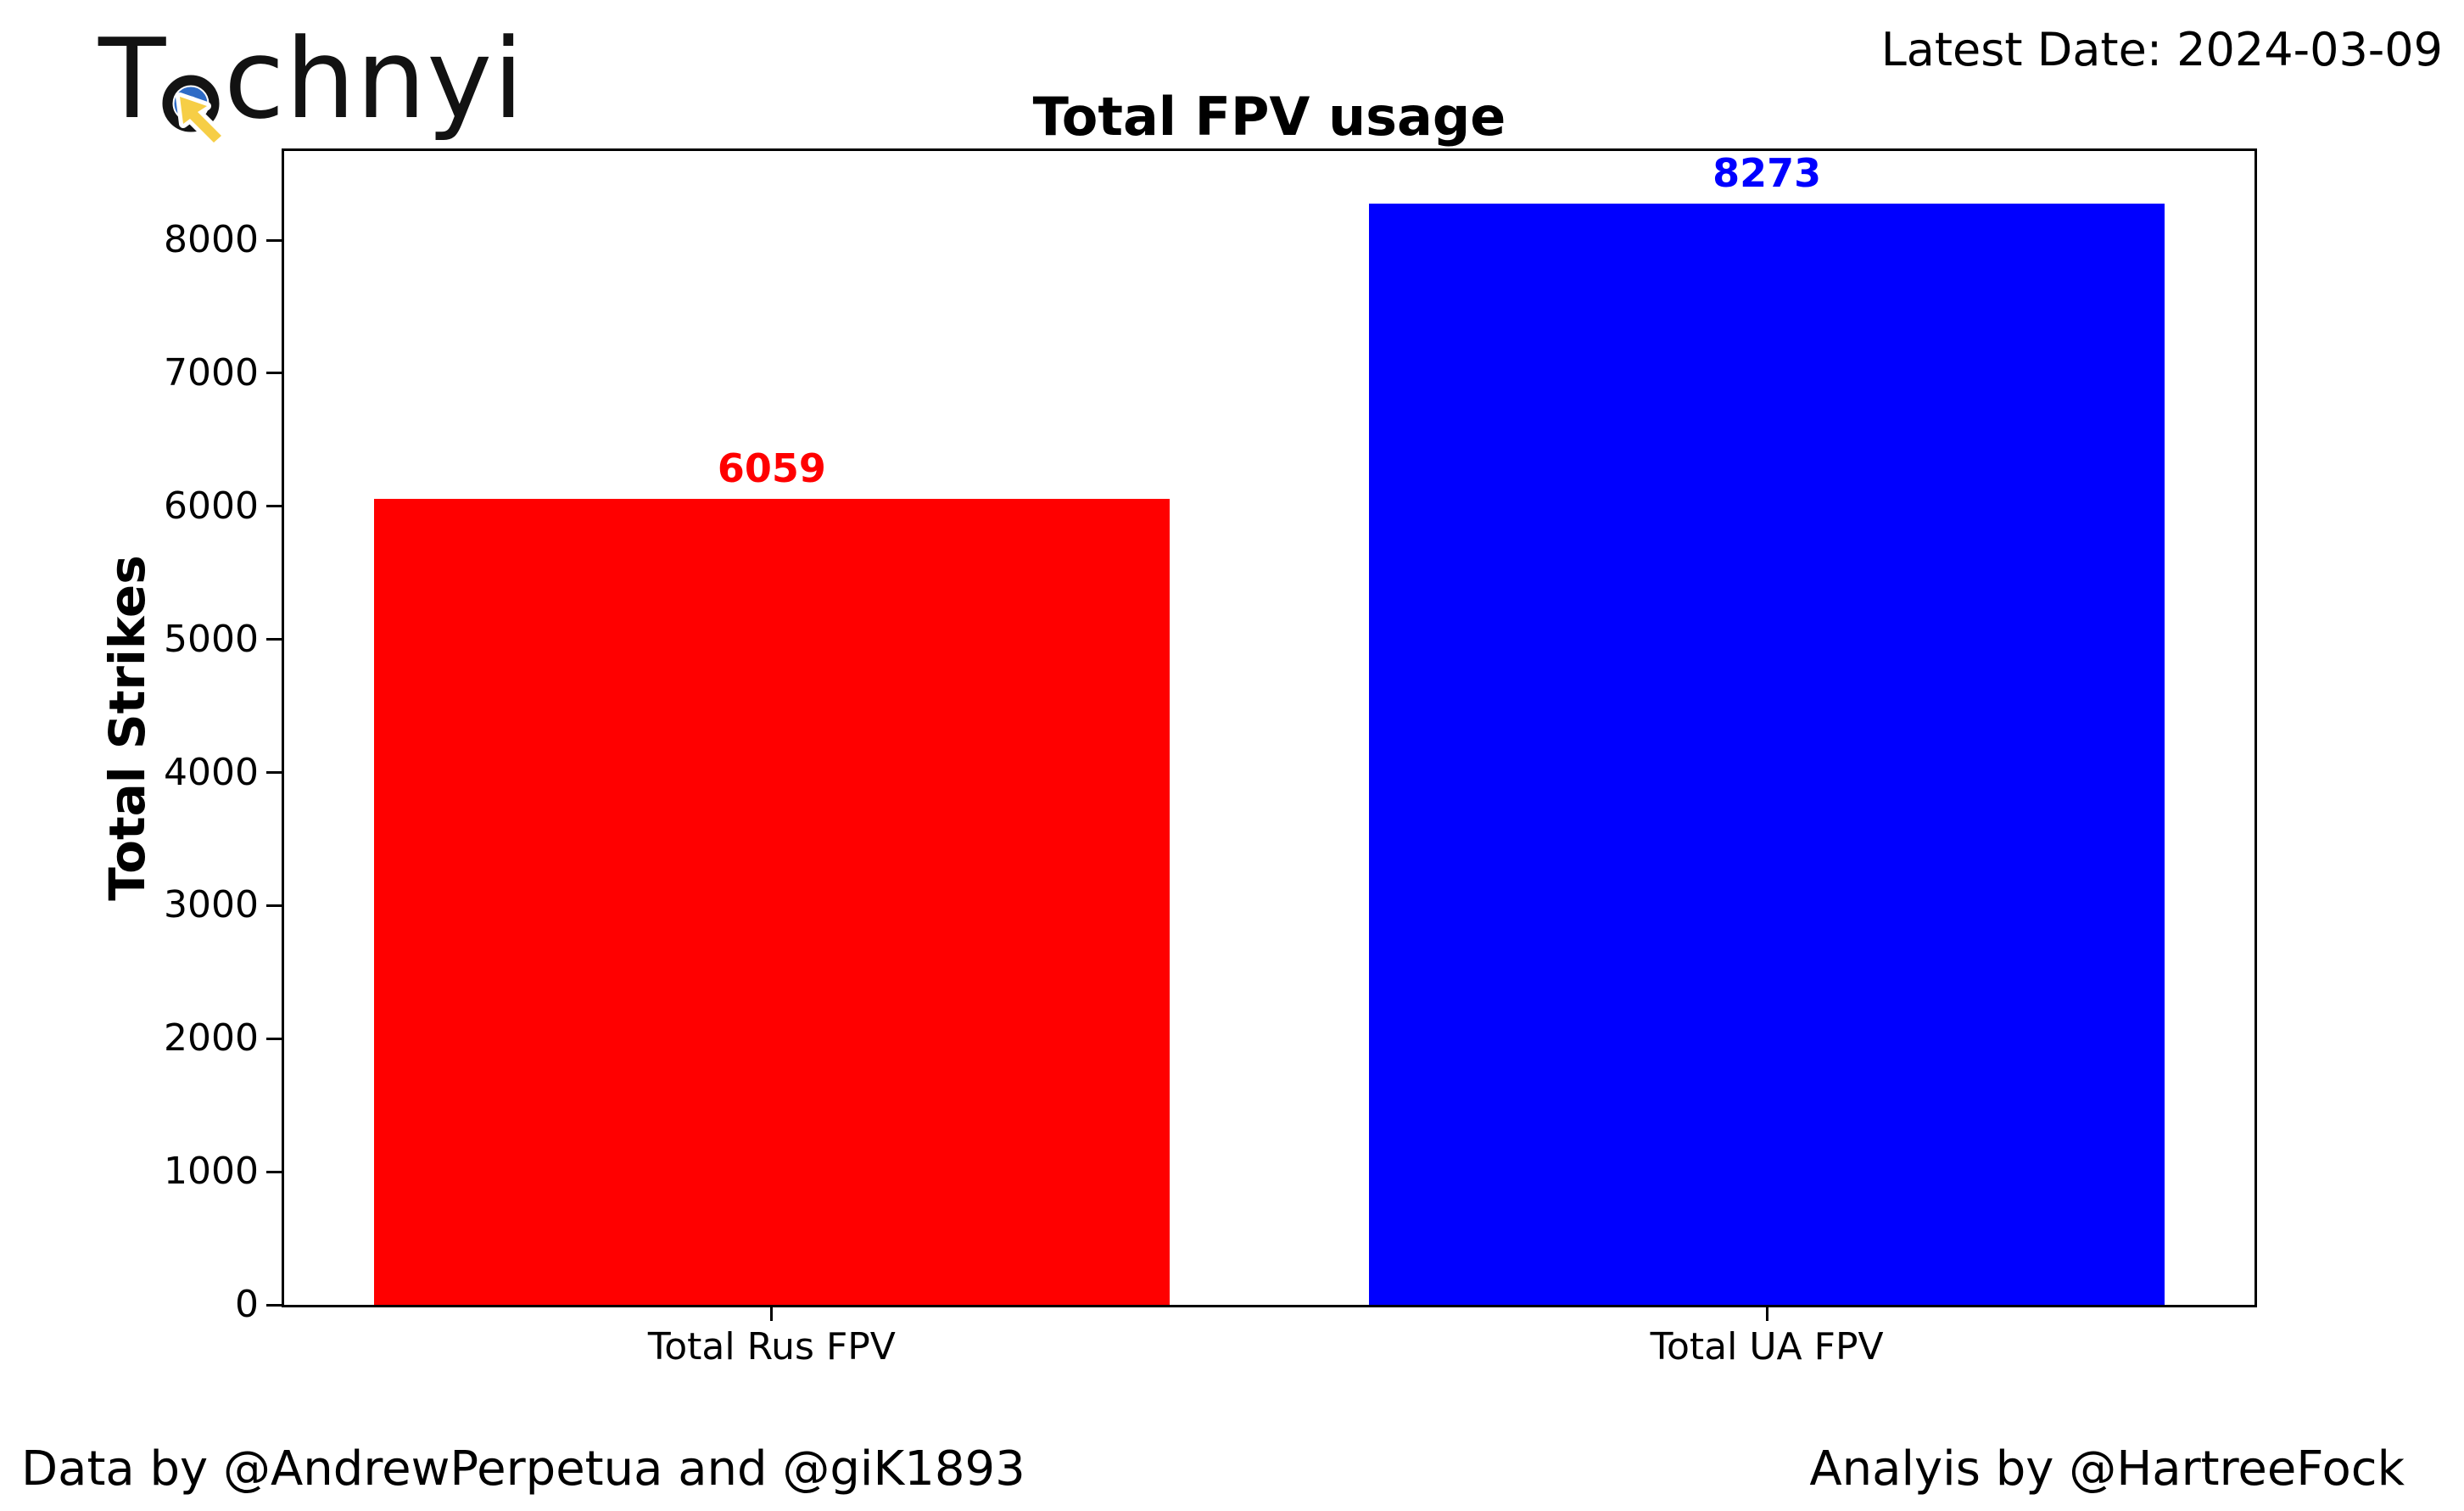 Image resolution: width=2464 pixels, height=1511 pixels. I want to click on data-credit: Data by @AndrewPerpetua and @giK1893, so click(523, 1469).